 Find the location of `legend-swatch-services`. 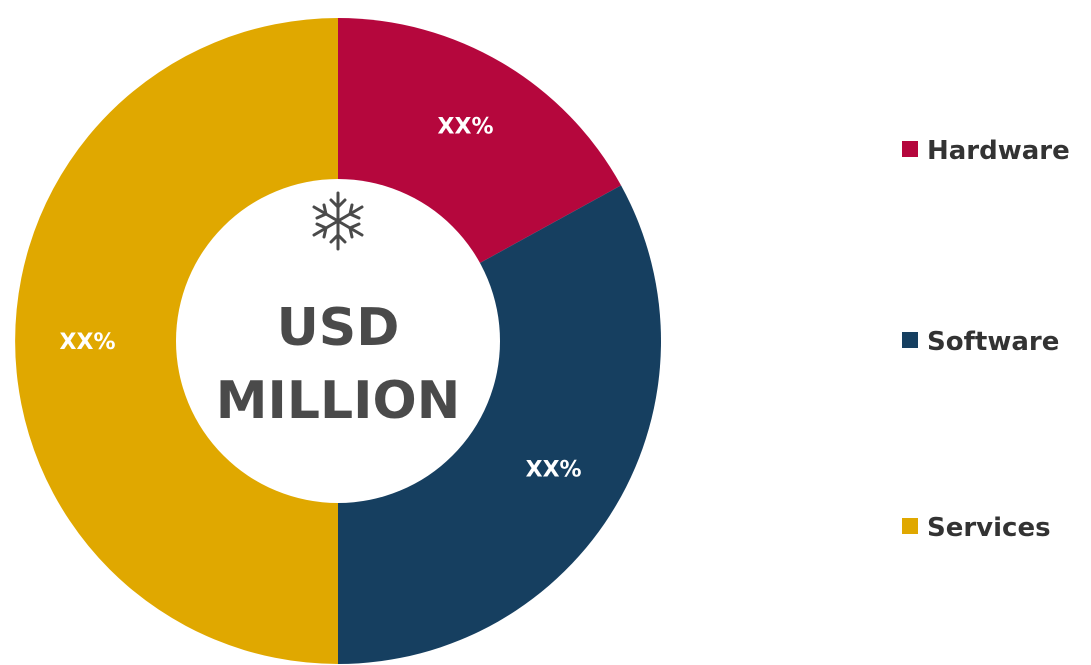

legend-swatch-services is located at coordinates (910, 526).